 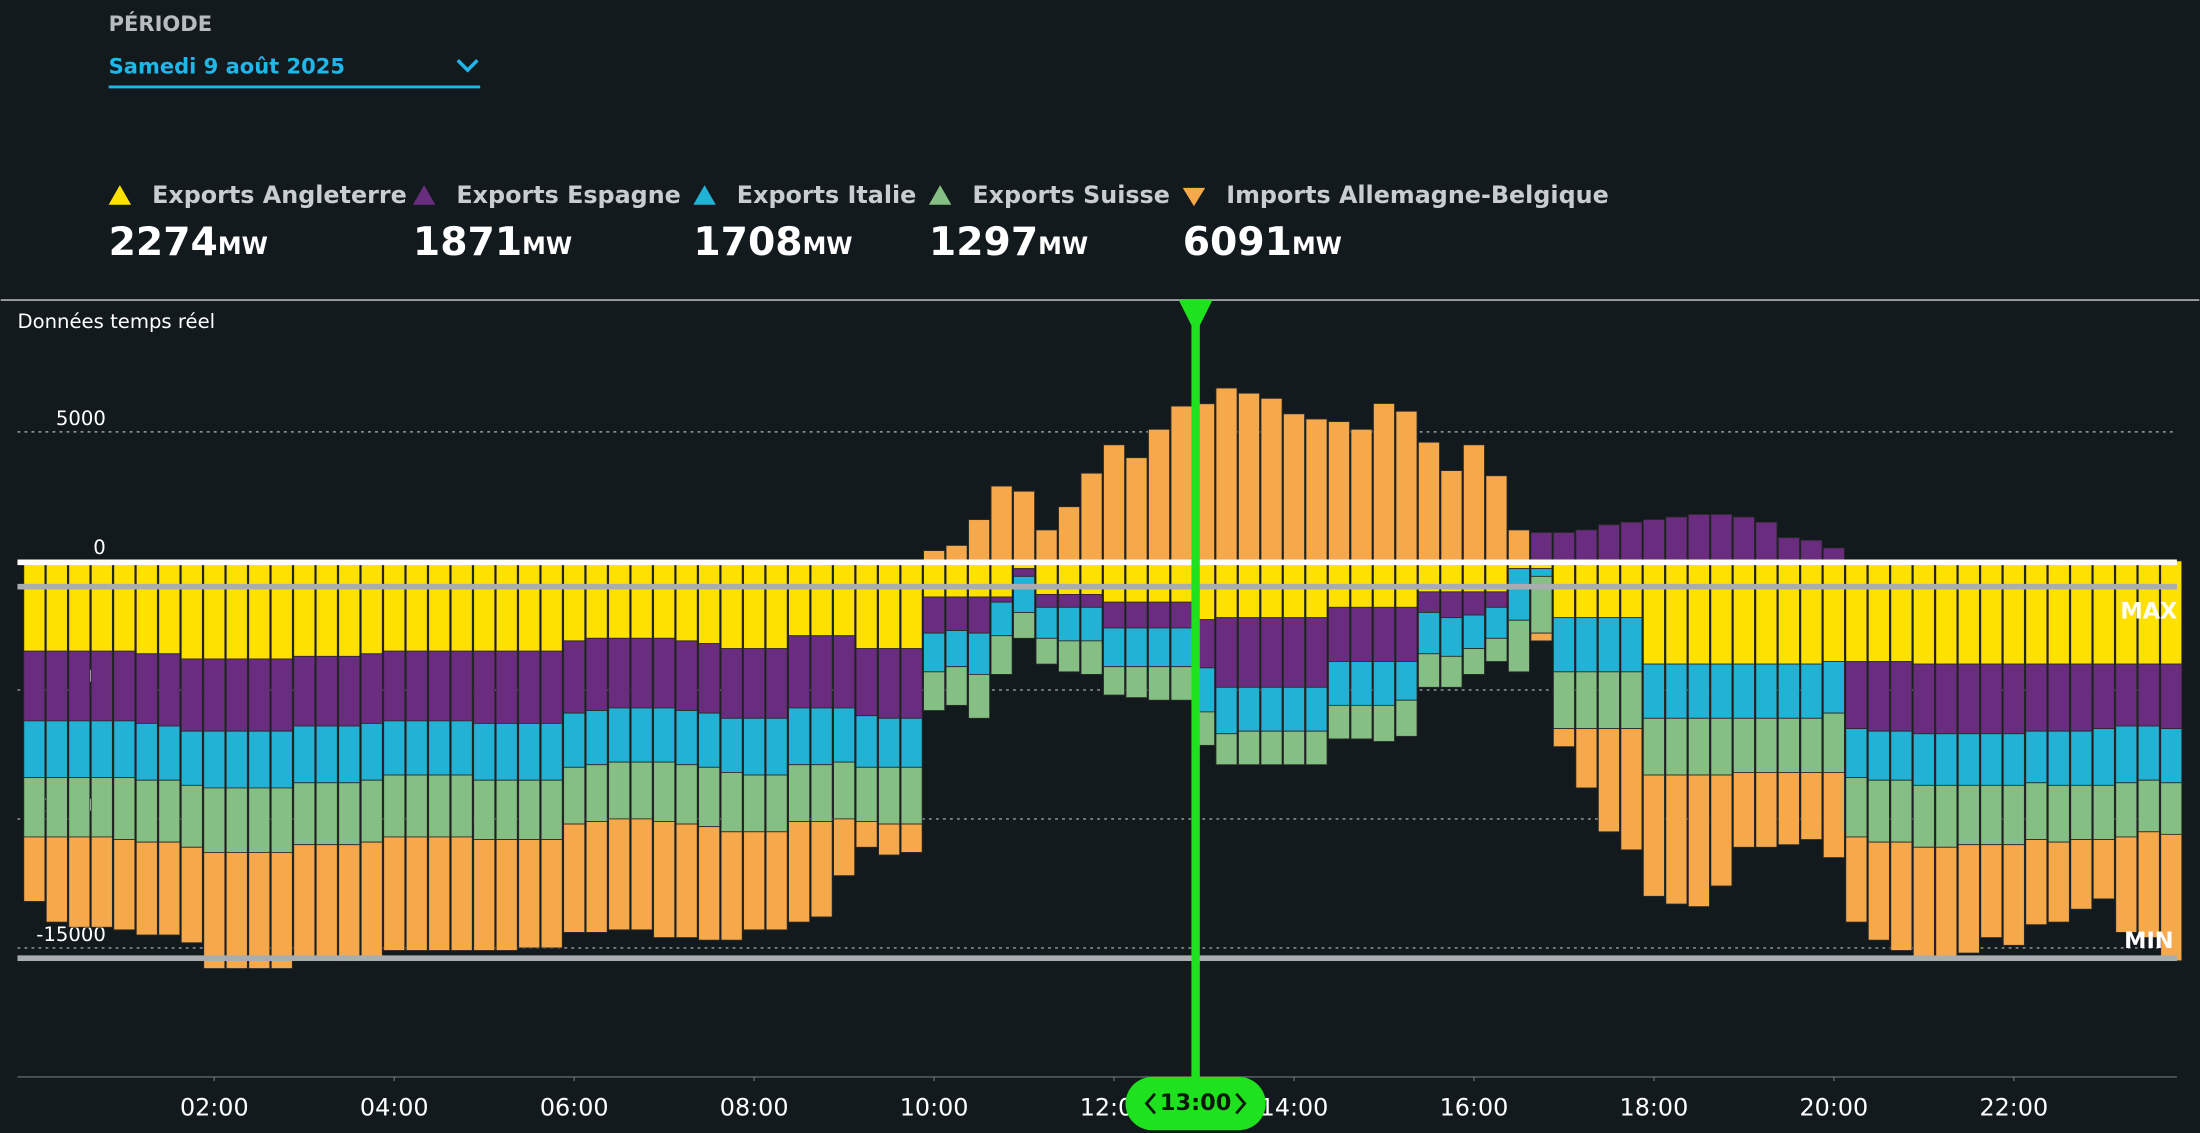 I want to click on legend-value-number: 1871, so click(x=467, y=241).